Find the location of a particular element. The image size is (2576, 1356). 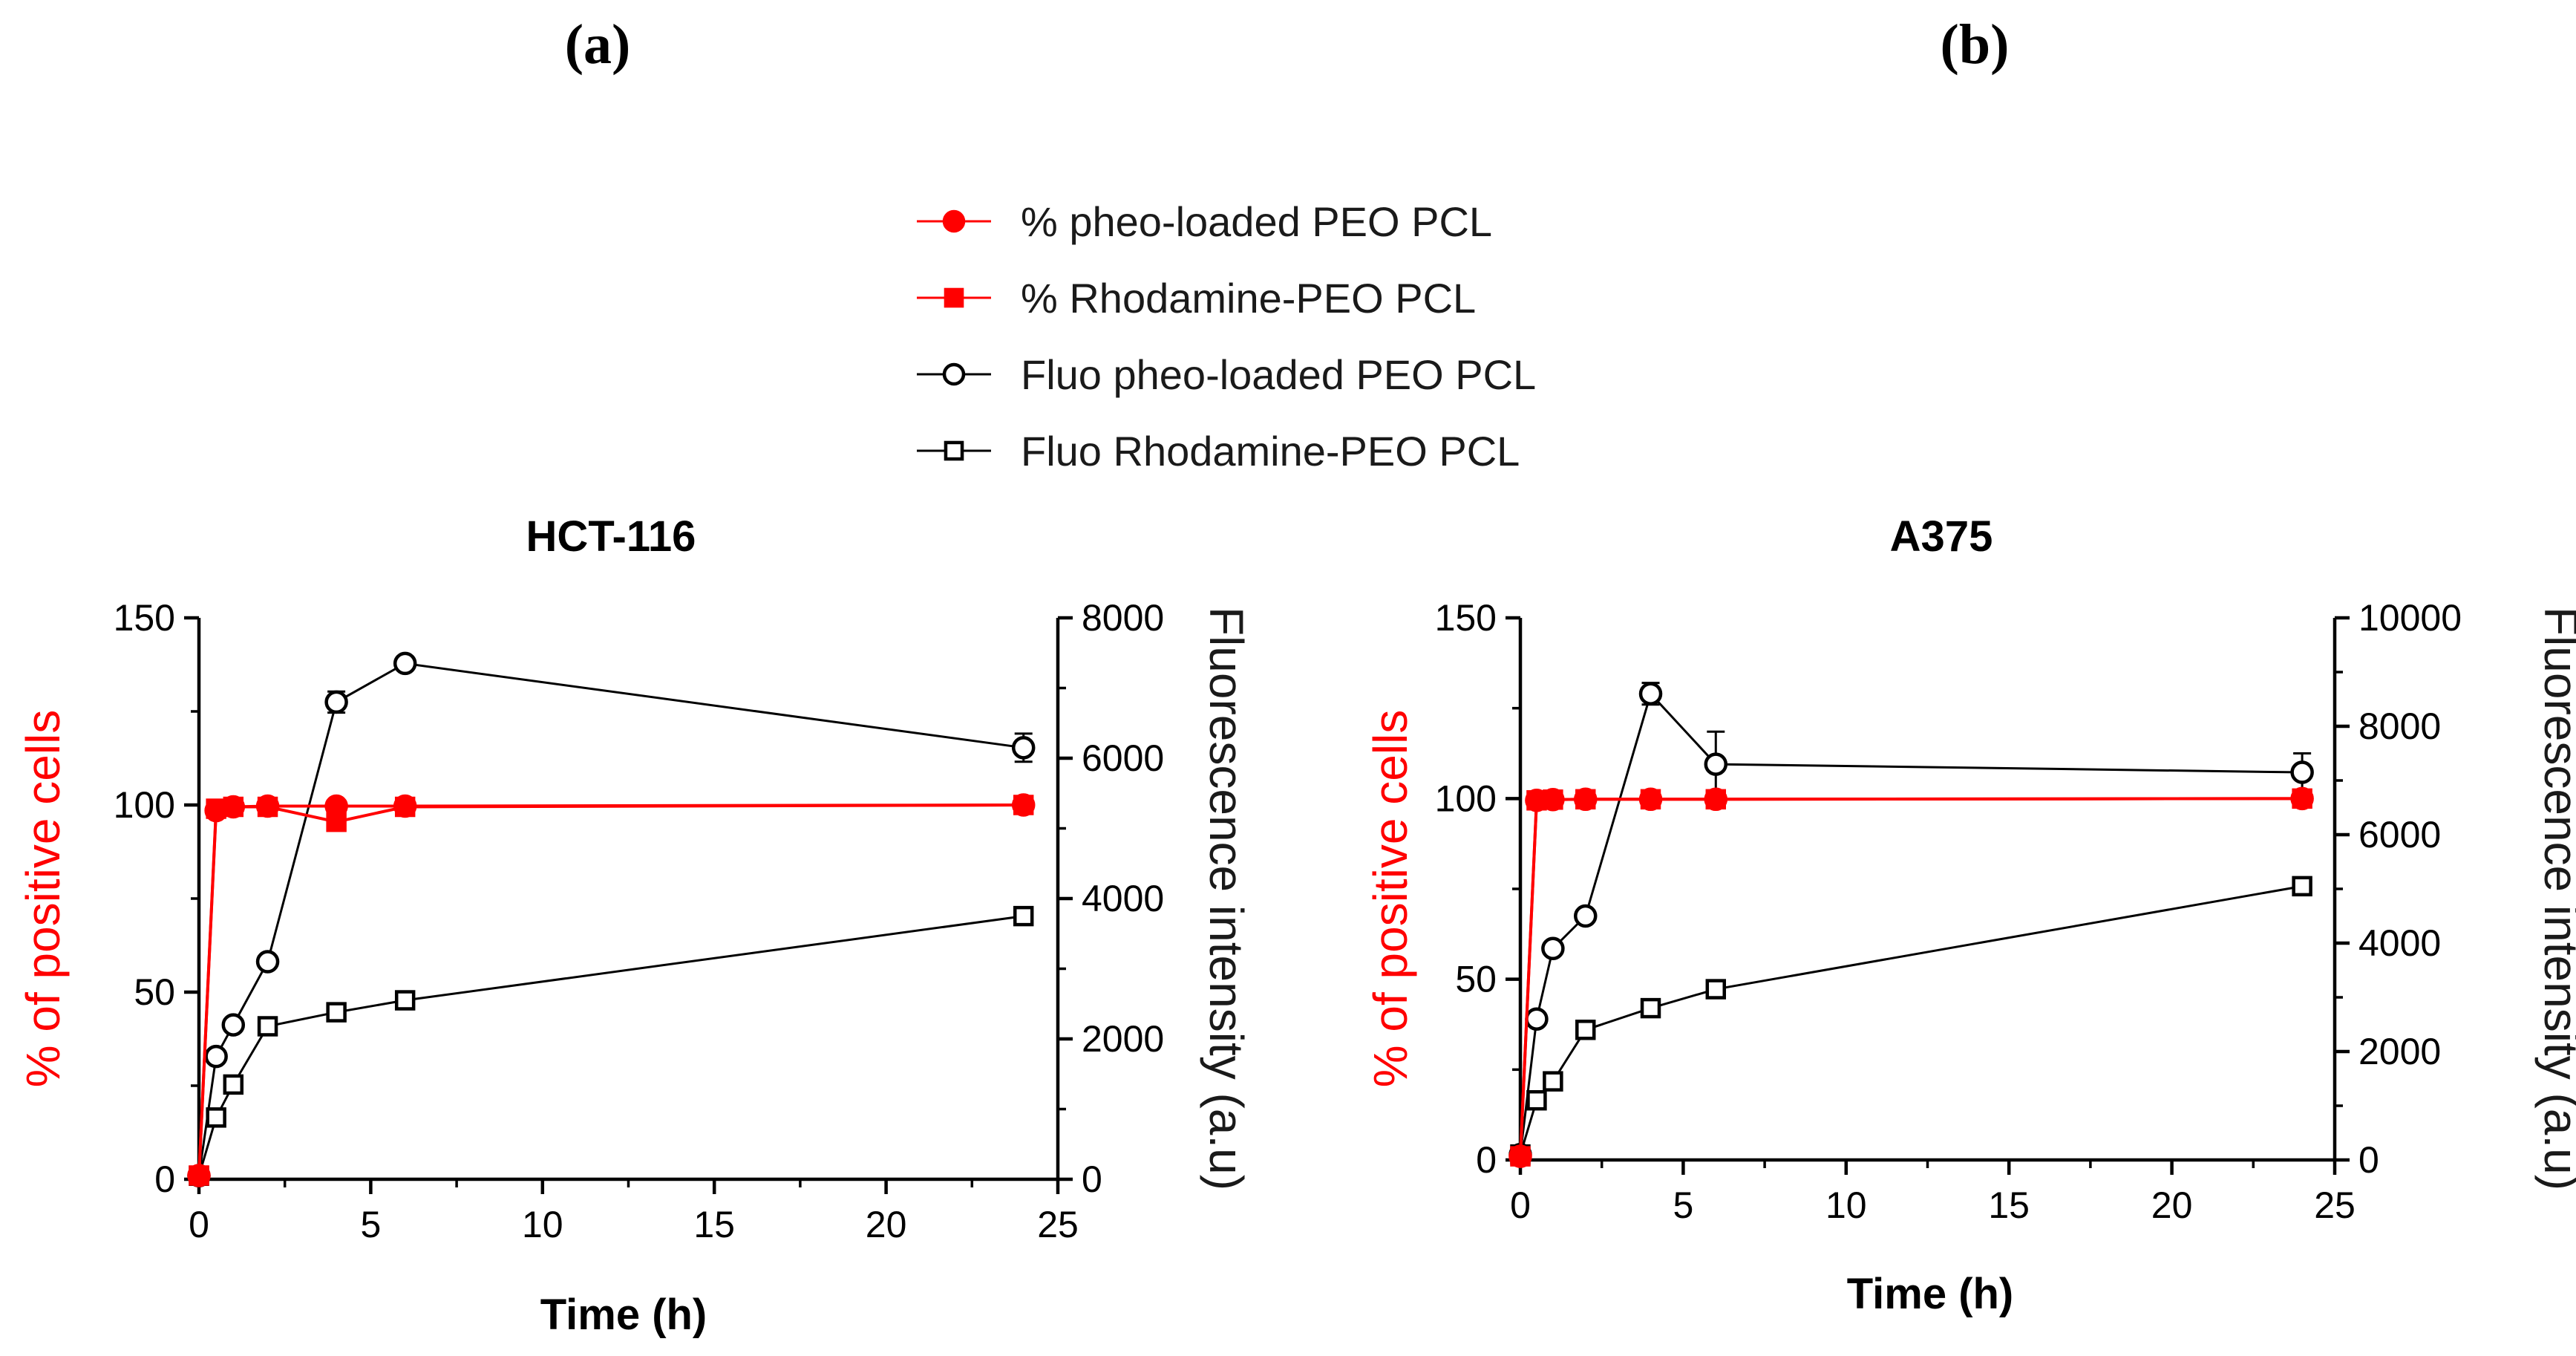

left-y-tick-label: 150 is located at coordinates (144, 618).